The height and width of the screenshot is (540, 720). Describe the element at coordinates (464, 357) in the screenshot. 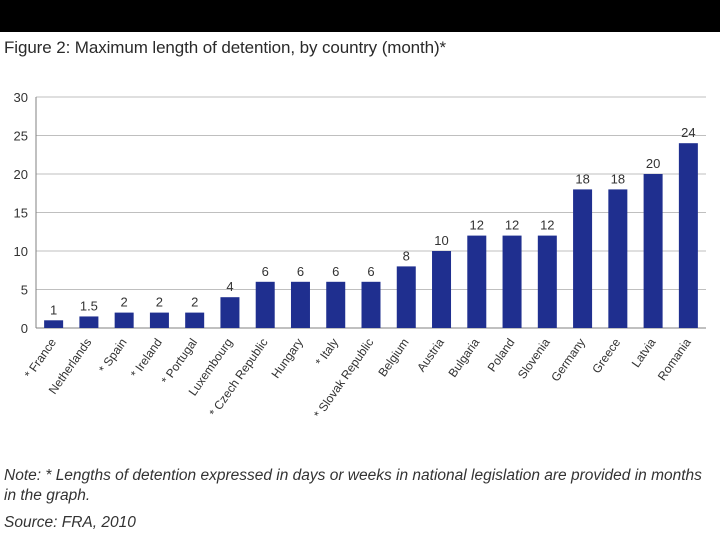

I see `x-tick-label: Bulgaria` at that location.